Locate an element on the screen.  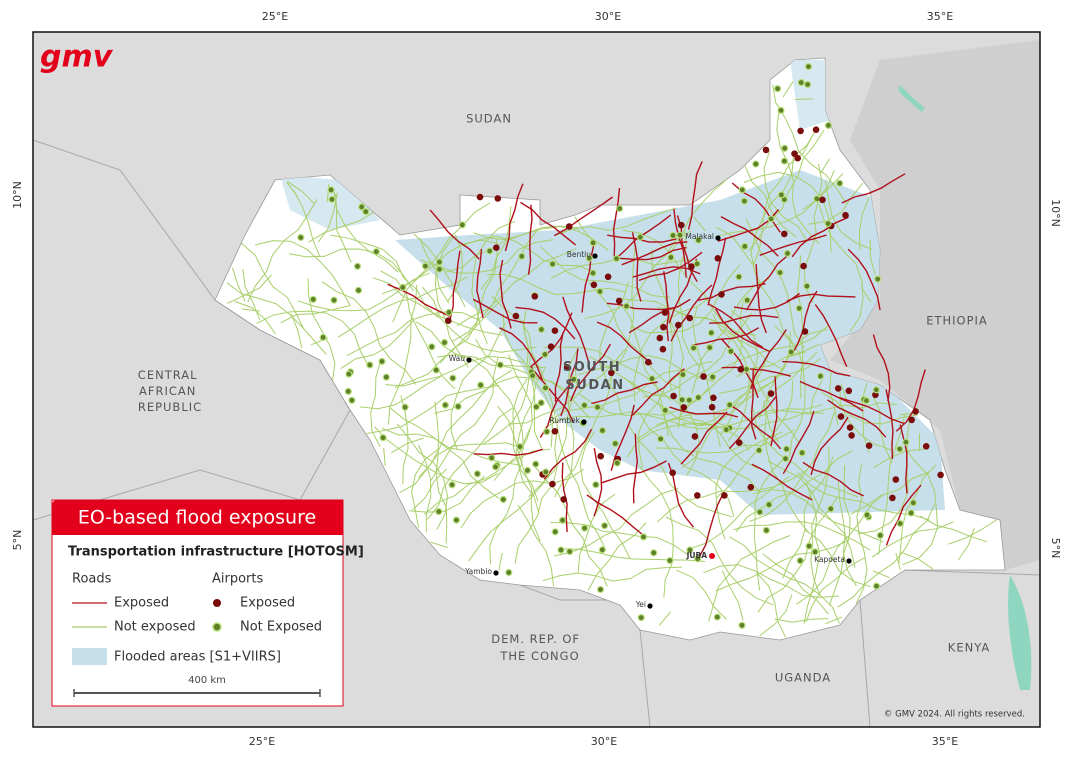
legend-label: Exposed is located at coordinates (141, 603).